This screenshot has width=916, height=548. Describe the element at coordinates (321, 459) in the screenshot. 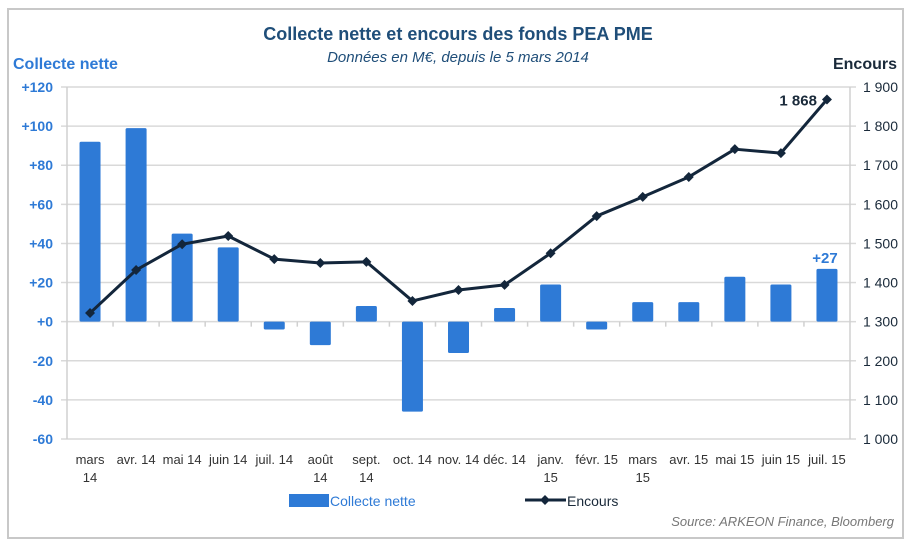

I see `x-category-label: août` at that location.